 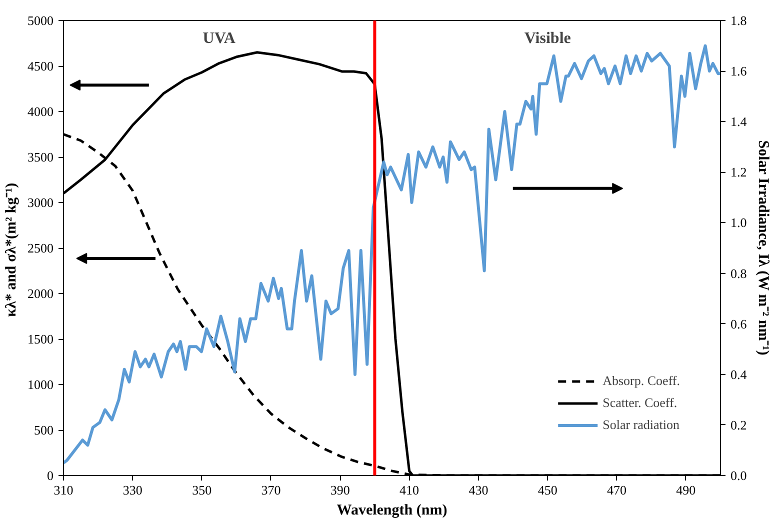 I want to click on x-tick-label: 330, so click(x=132, y=490).